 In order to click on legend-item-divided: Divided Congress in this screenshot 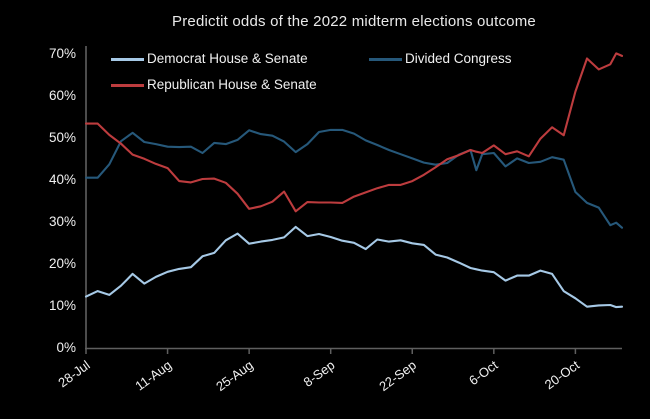, I will do `click(440, 59)`.